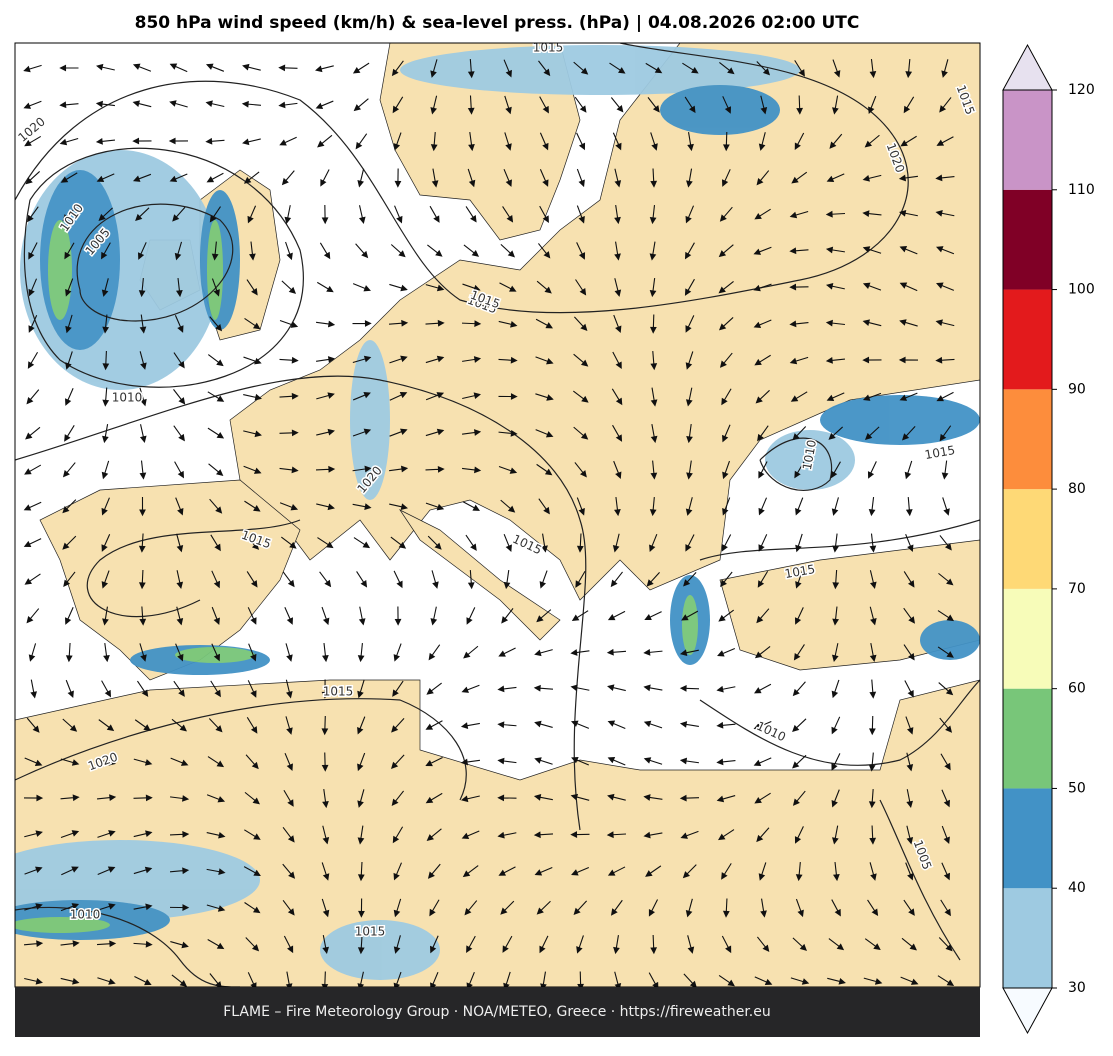  What do you see at coordinates (548, 48) in the screenshot?
I see `isobar-label: 1015` at bounding box center [548, 48].